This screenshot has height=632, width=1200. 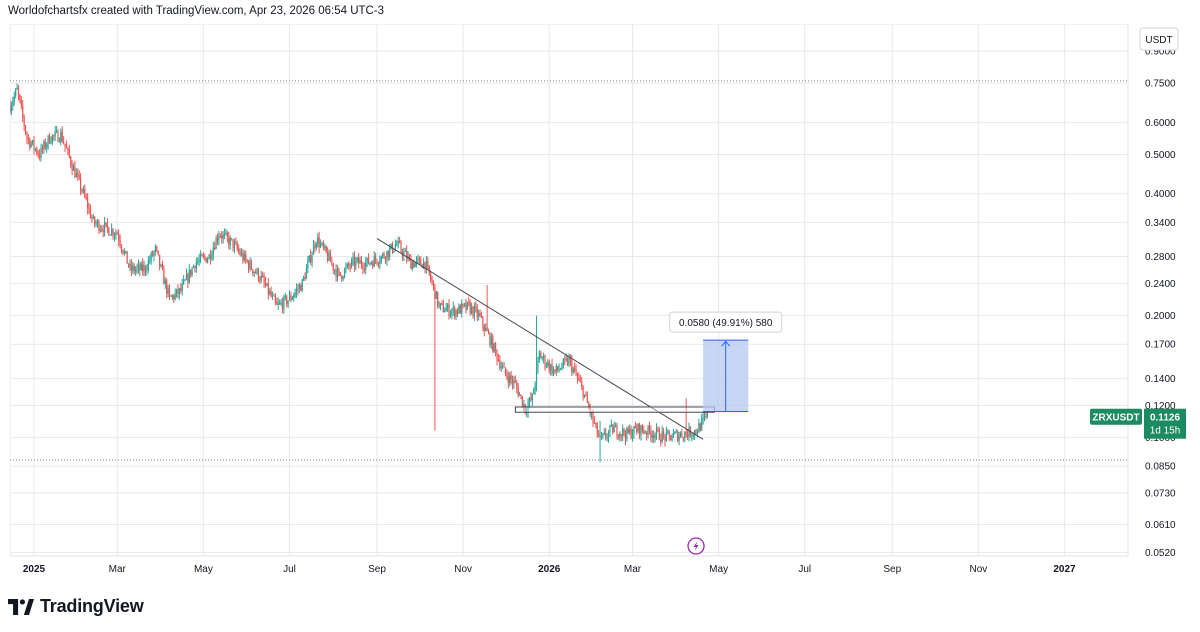 What do you see at coordinates (1165, 431) in the screenshot?
I see `countdown-label: 1d 15h` at bounding box center [1165, 431].